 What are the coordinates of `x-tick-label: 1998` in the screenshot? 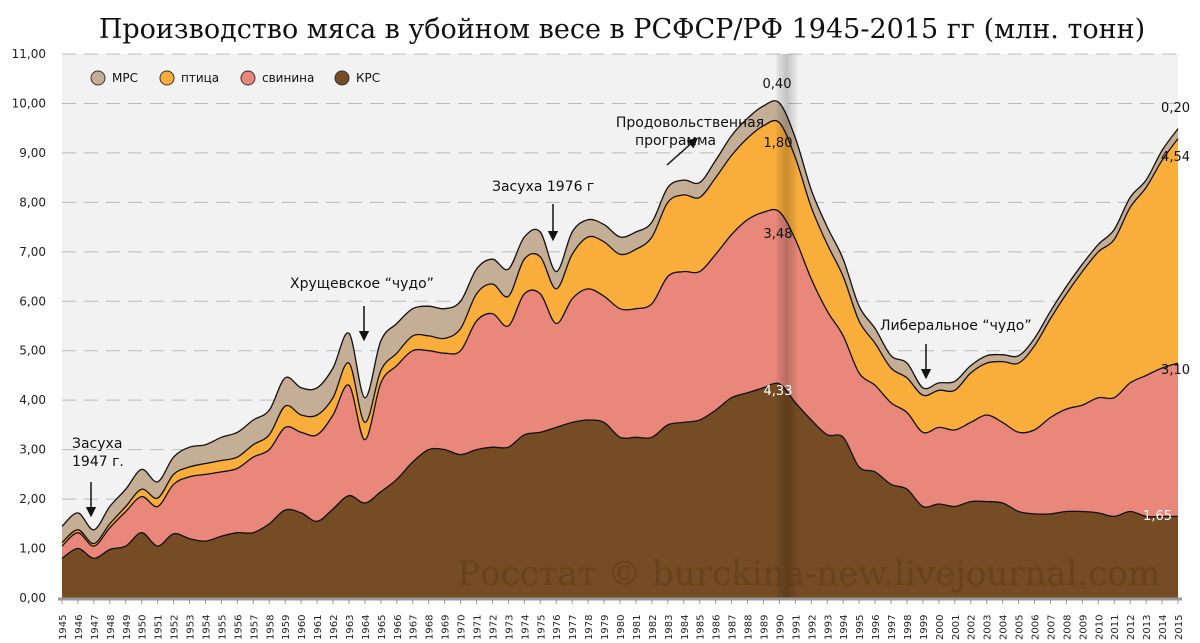 It's located at (908, 627).